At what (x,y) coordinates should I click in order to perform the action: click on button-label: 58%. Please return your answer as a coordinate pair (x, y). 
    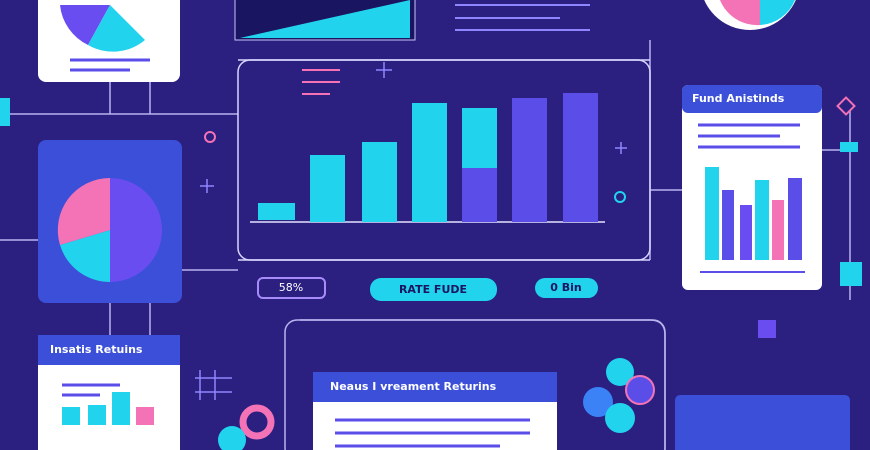
    Looking at the image, I should click on (291, 287).